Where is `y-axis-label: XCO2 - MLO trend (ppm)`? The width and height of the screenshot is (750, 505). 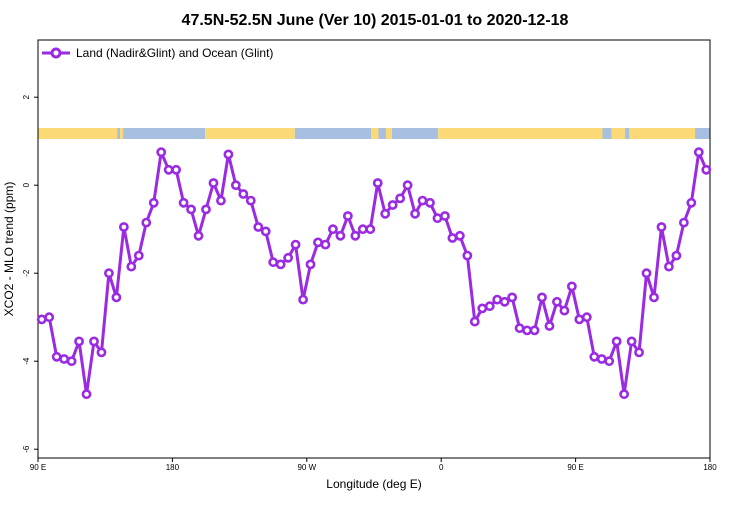 y-axis-label: XCO2 - MLO trend (ppm) is located at coordinates (9, 249).